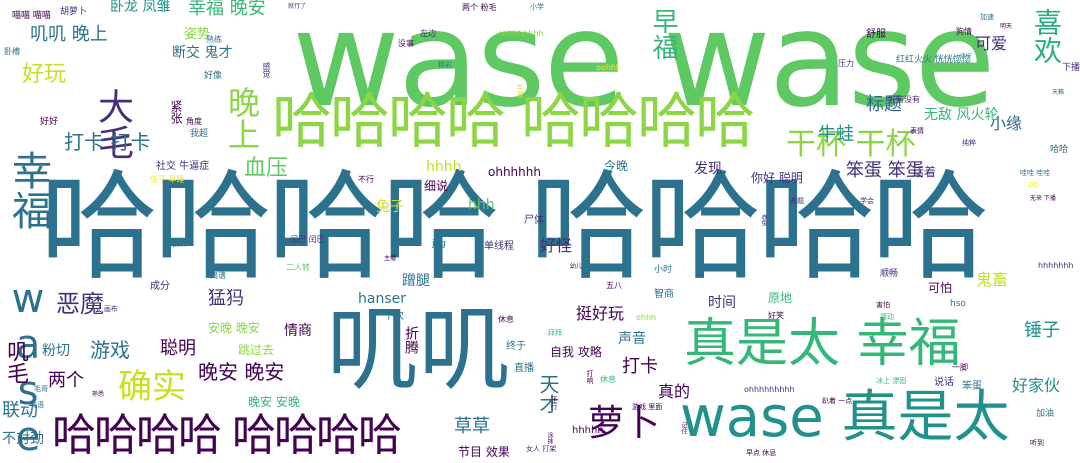 Image resolution: width=1080 pixels, height=463 pixels. What do you see at coordinates (960, 367) in the screenshot?
I see `word: 一脚` at bounding box center [960, 367].